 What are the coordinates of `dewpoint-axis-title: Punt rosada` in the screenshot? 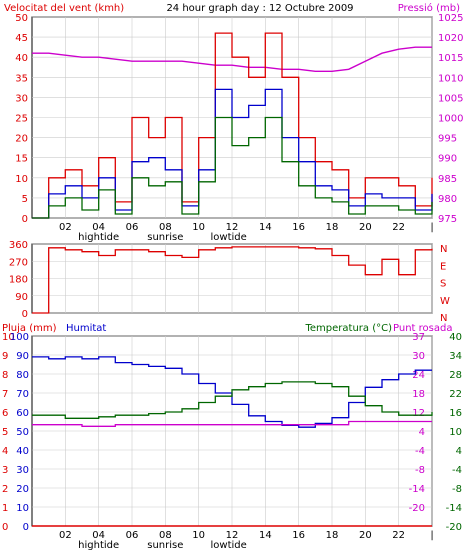 It's located at (422, 328).